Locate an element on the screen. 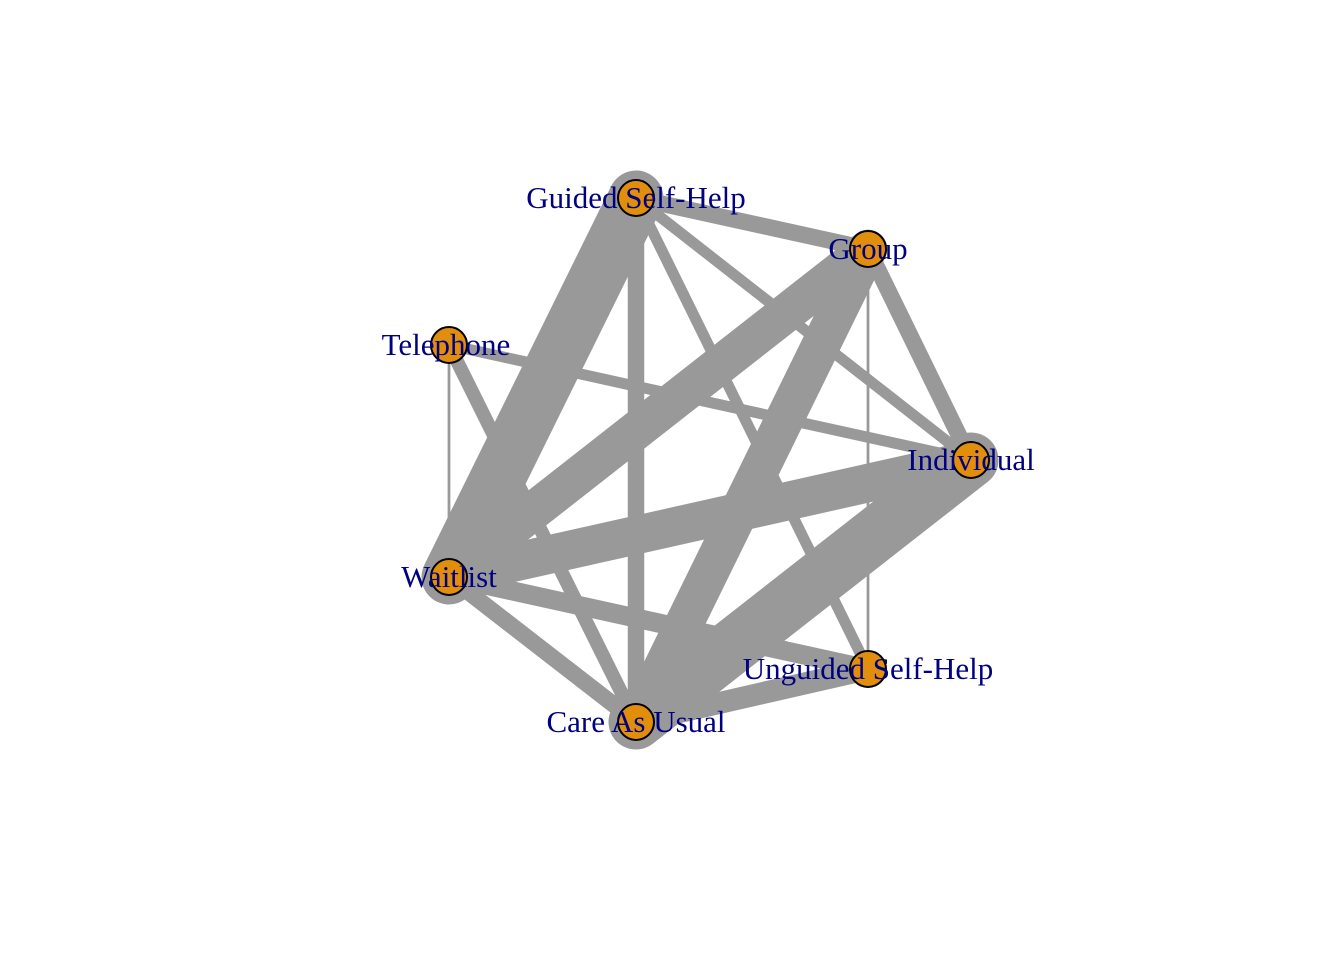 Image resolution: width=1344 pixels, height=960 pixels. node-label-gsh: Guided Self-Help is located at coordinates (636, 197).